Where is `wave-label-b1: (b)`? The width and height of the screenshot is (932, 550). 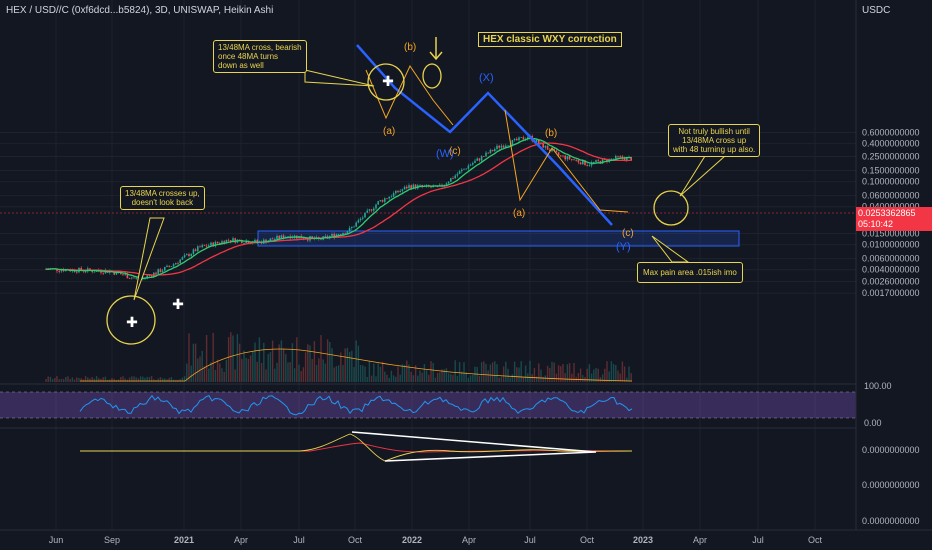
wave-label-b1: (b) is located at coordinates (410, 47).